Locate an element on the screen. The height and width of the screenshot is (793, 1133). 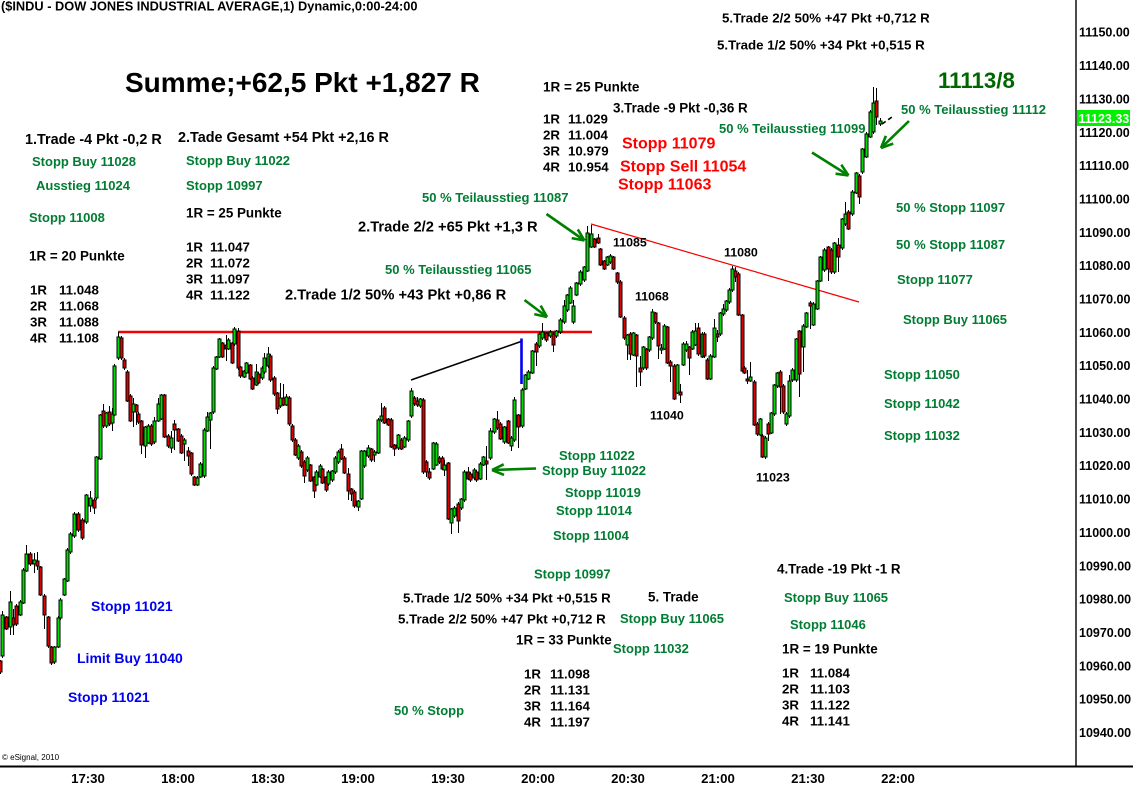
svg-text: 50 % Teilausstieg 11065 is located at coordinates (458, 269).